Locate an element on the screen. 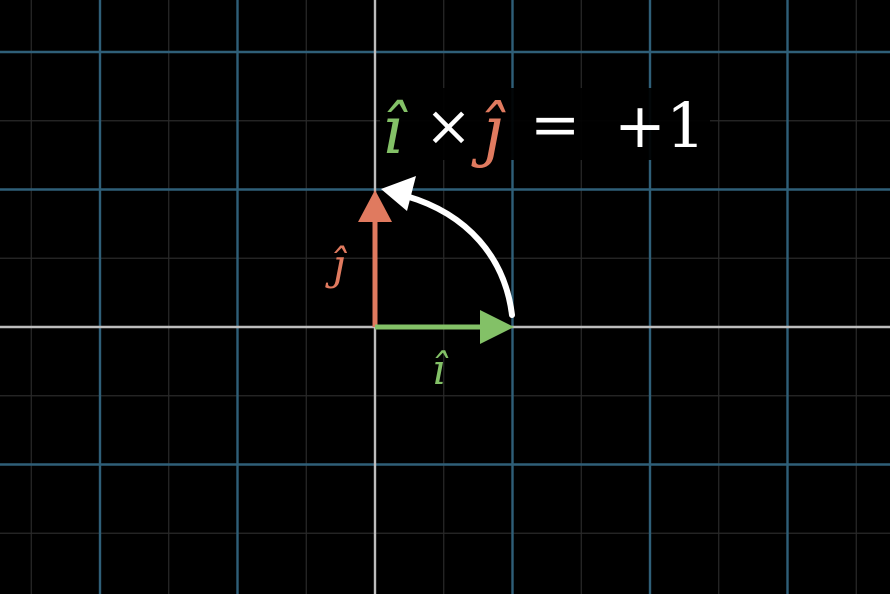 This screenshot has width=890, height=594. equation-equals-symbol: = is located at coordinates (555, 125).